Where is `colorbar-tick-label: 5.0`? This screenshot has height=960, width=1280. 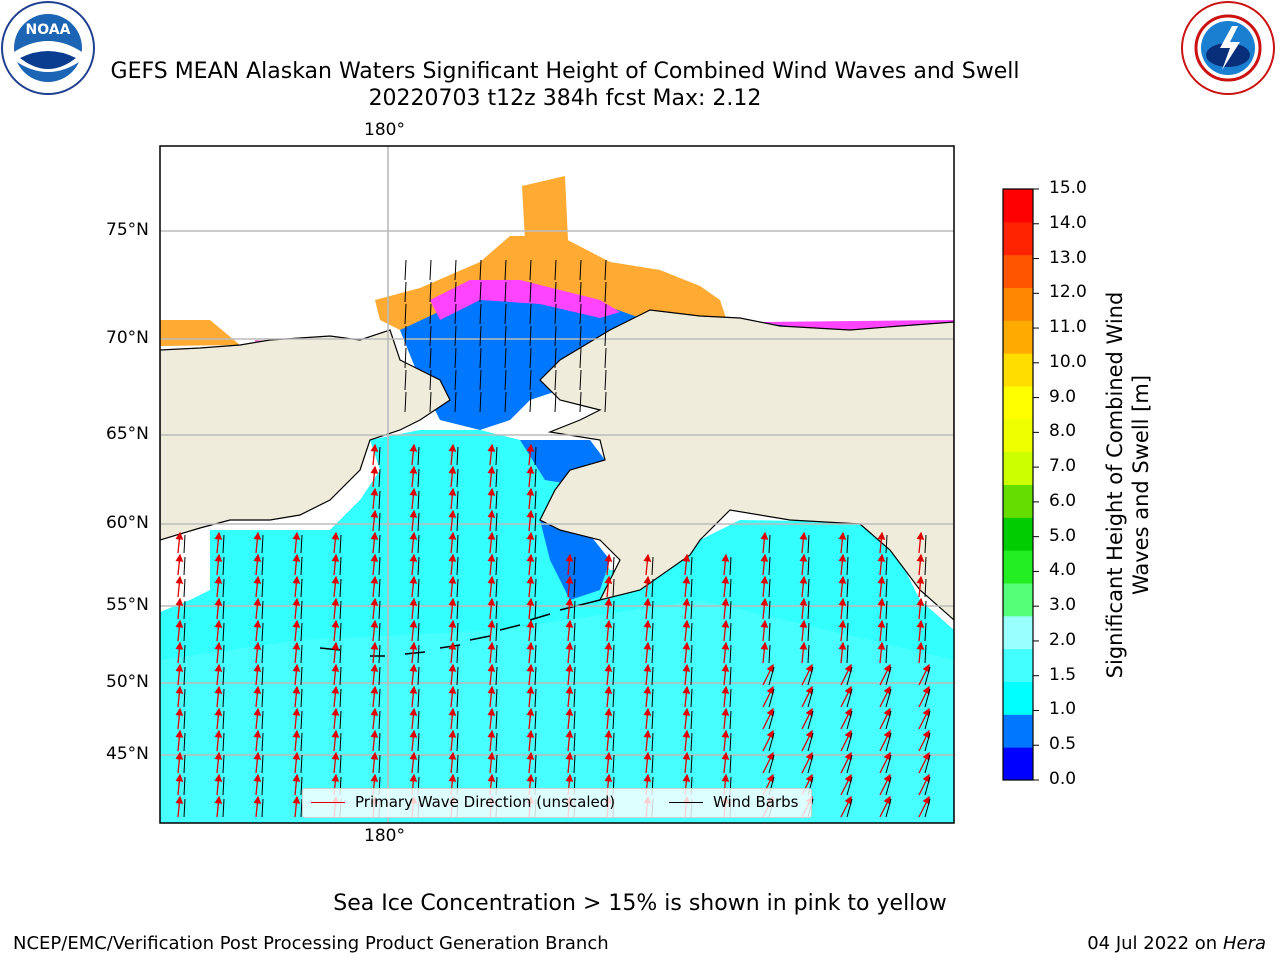
colorbar-tick-label: 5.0 is located at coordinates (1063, 535).